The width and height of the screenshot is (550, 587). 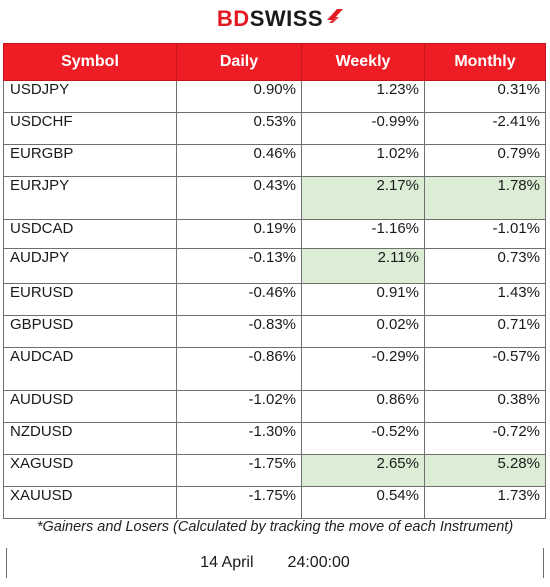 What do you see at coordinates (363, 299) in the screenshot?
I see `cell-weekly: 0.91%` at bounding box center [363, 299].